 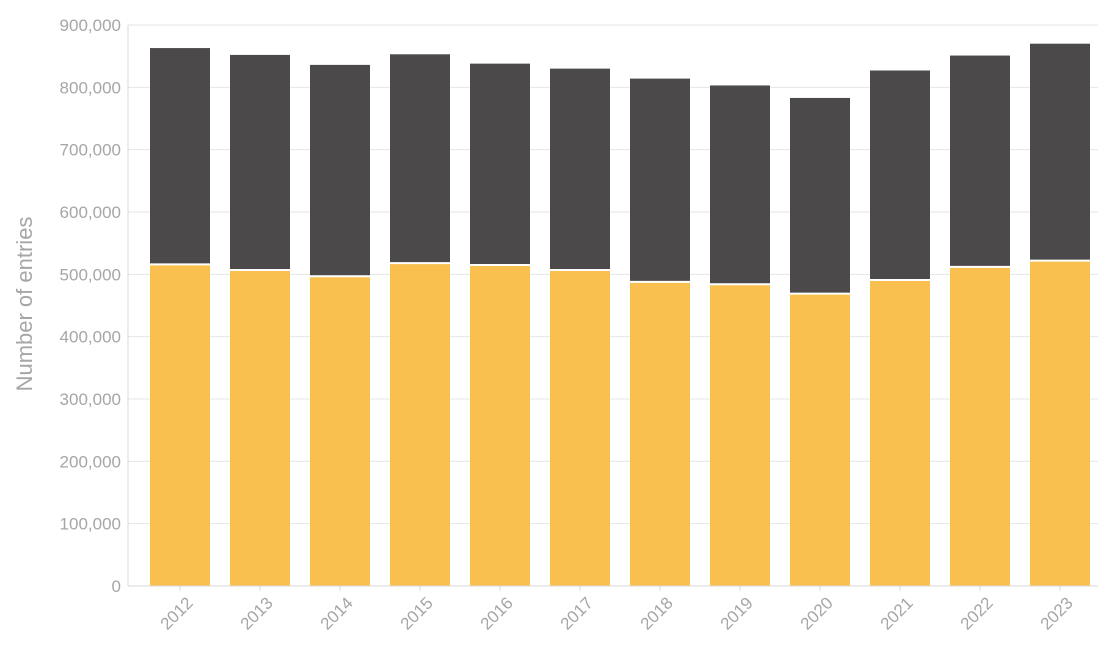 I want to click on y-tick-label: 800,000, so click(x=90, y=87).